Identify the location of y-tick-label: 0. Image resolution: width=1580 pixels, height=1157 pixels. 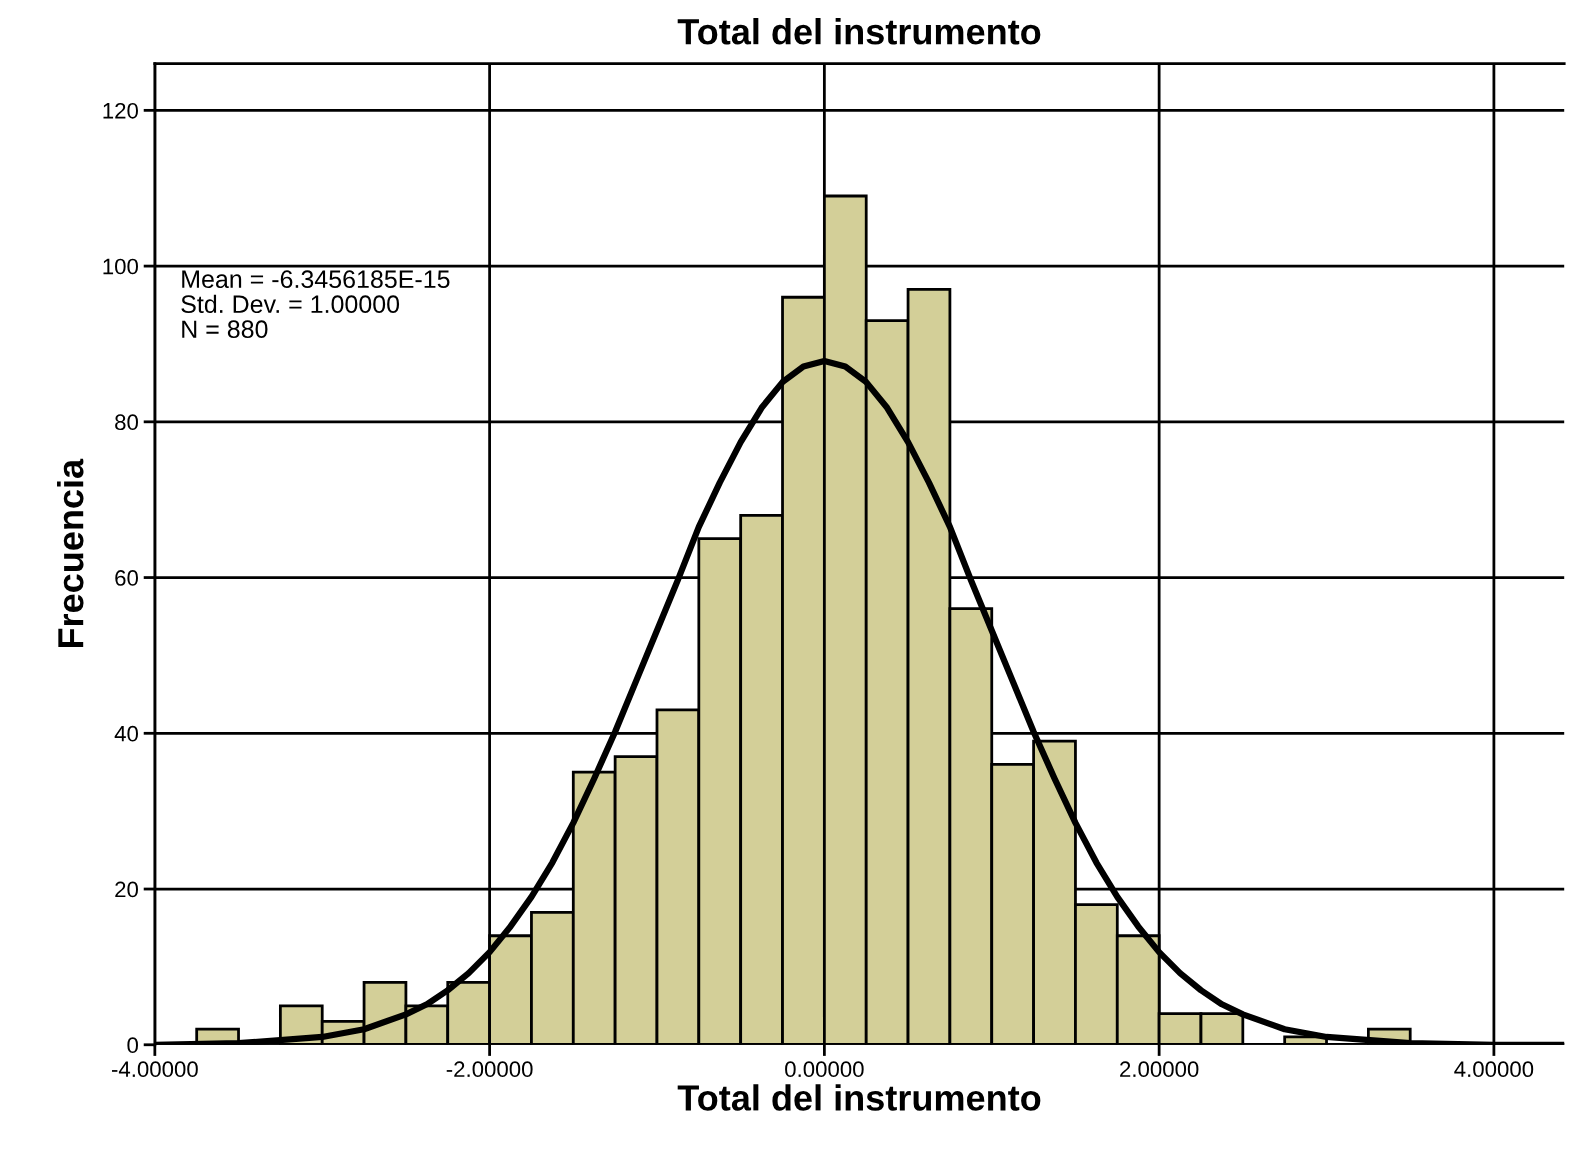
(132, 1045).